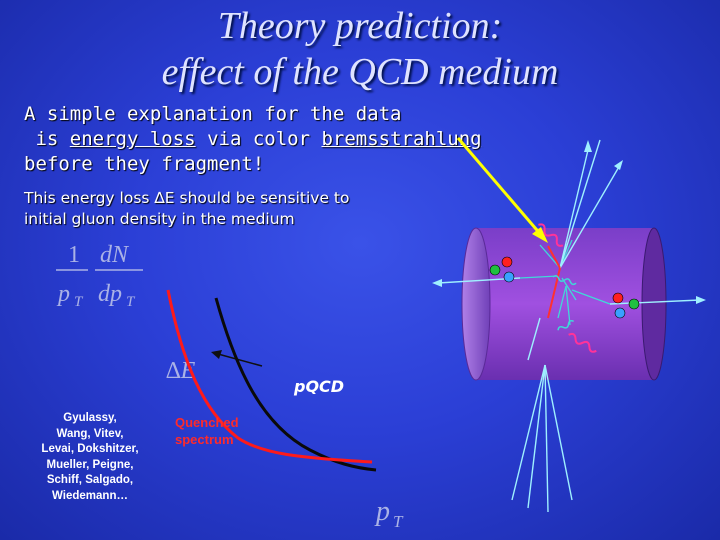 The height and width of the screenshot is (540, 720). What do you see at coordinates (90, 433) in the screenshot?
I see `reference-line: Wang, Vitev,` at bounding box center [90, 433].